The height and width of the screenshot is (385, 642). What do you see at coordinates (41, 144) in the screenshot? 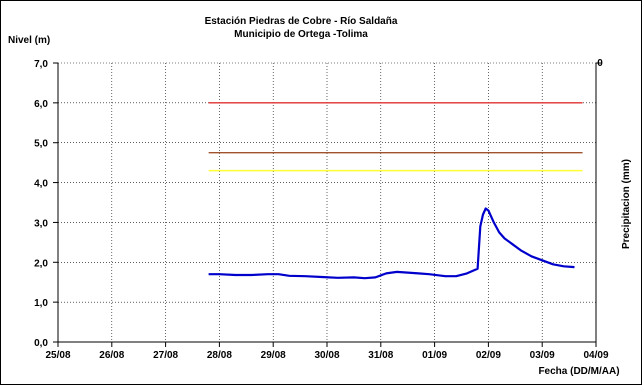
I see `y-tick-label: 5,0` at bounding box center [41, 144].